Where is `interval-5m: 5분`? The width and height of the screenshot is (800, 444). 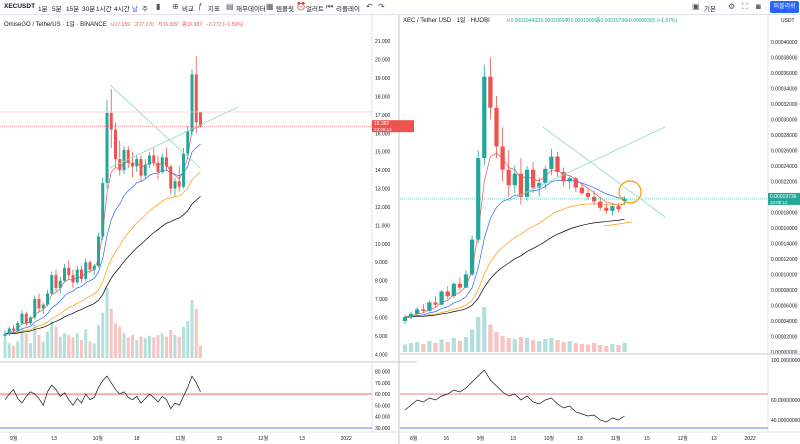 interval-5m: 5분 is located at coordinates (57, 9).